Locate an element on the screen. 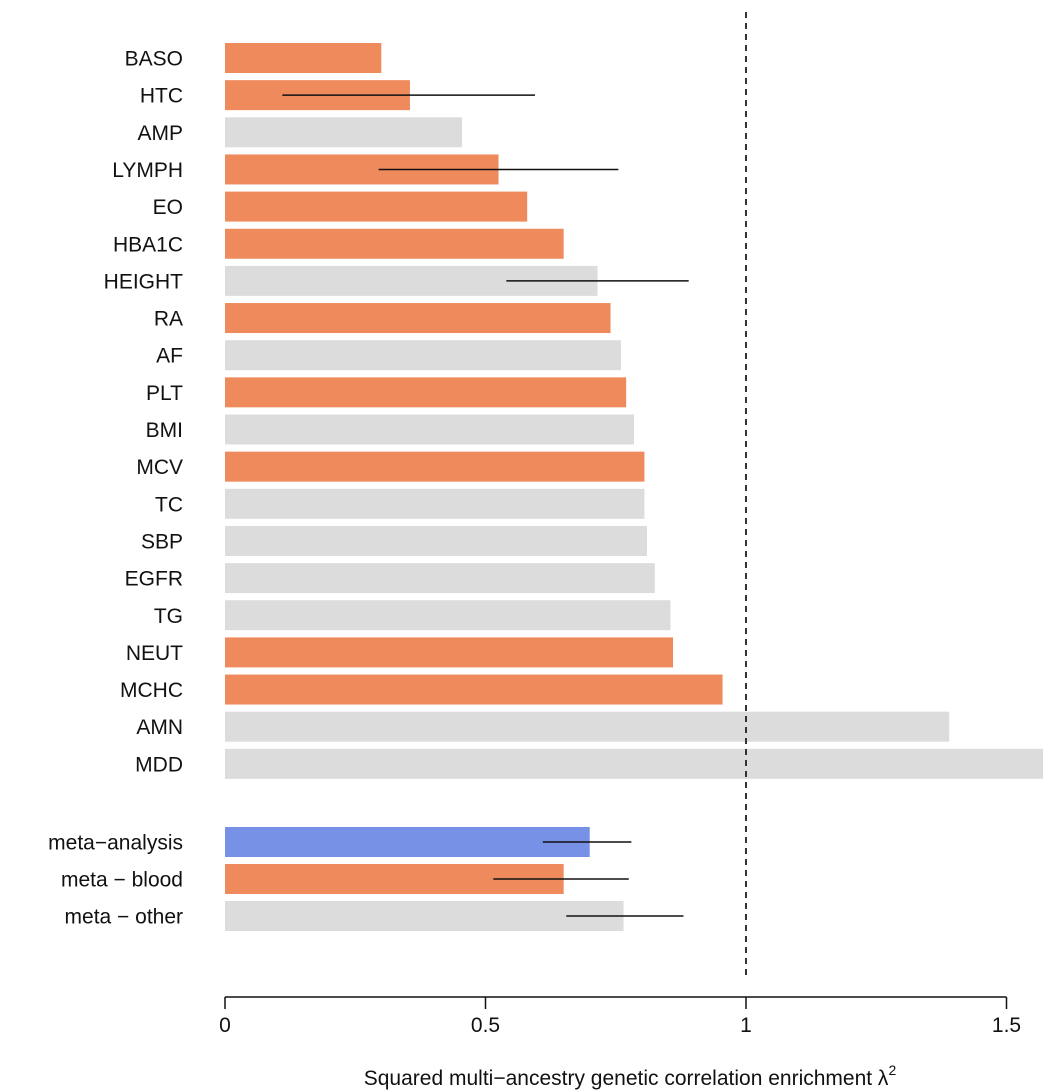 This screenshot has width=1043, height=1091. category-label-amp: AMP is located at coordinates (160, 133).